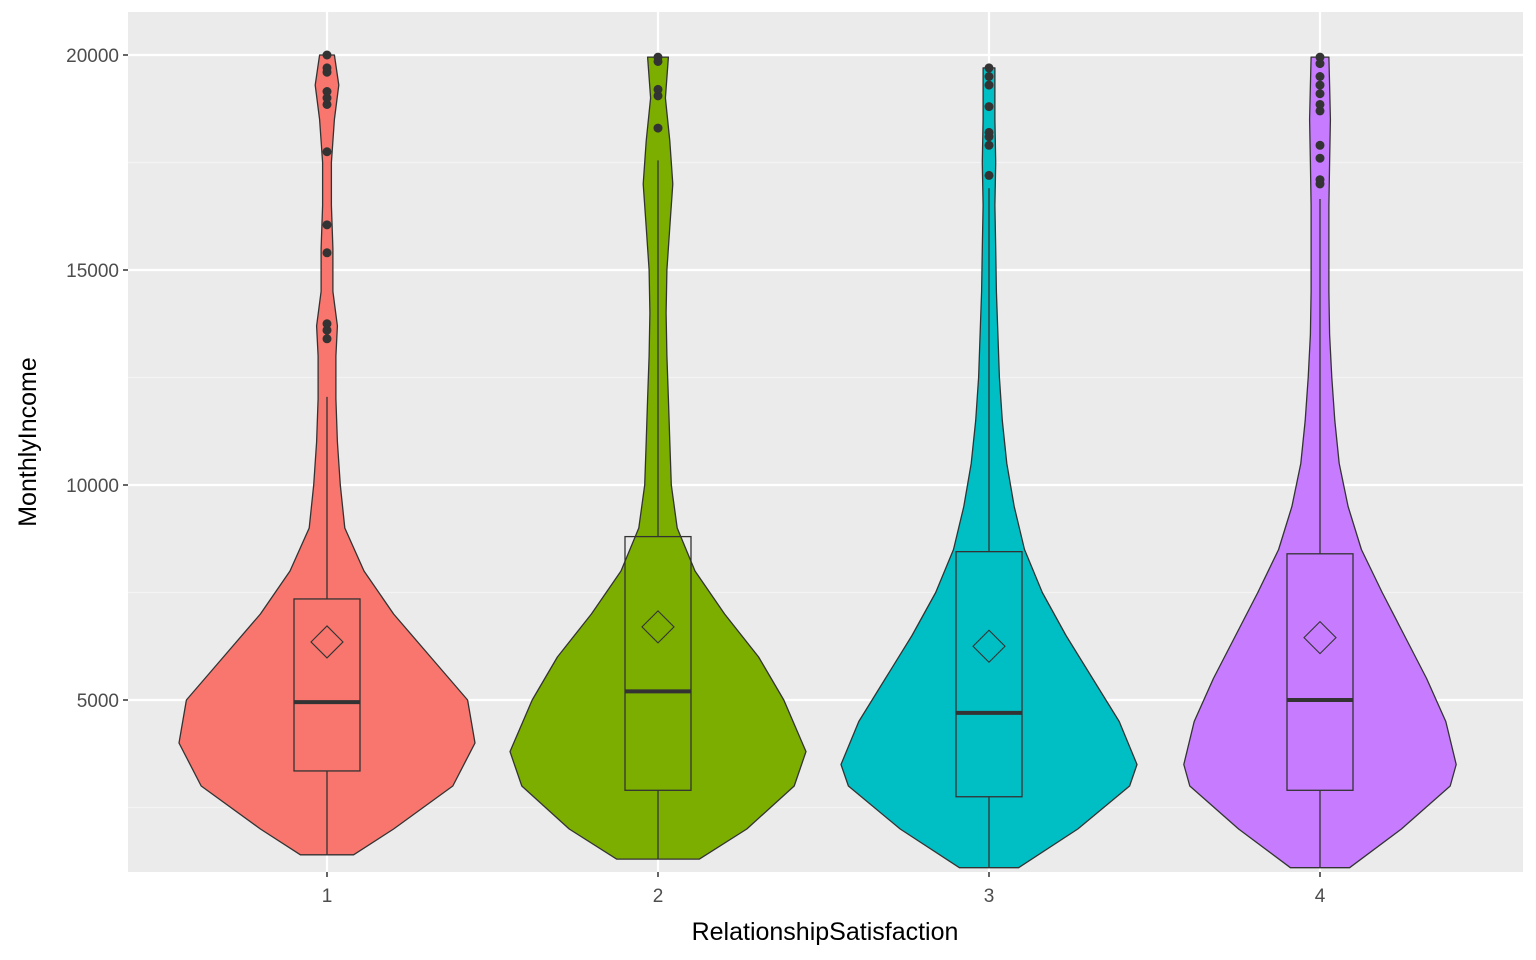 The width and height of the screenshot is (1536, 960). What do you see at coordinates (658, 896) in the screenshot?
I see `x-tick-label: 2` at bounding box center [658, 896].